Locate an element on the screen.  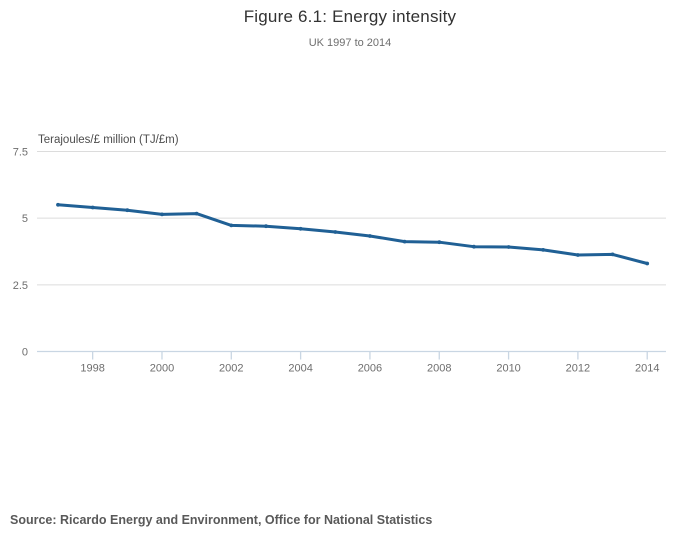
y-tick-label-2.5: 2.5 is located at coordinates (20, 286).